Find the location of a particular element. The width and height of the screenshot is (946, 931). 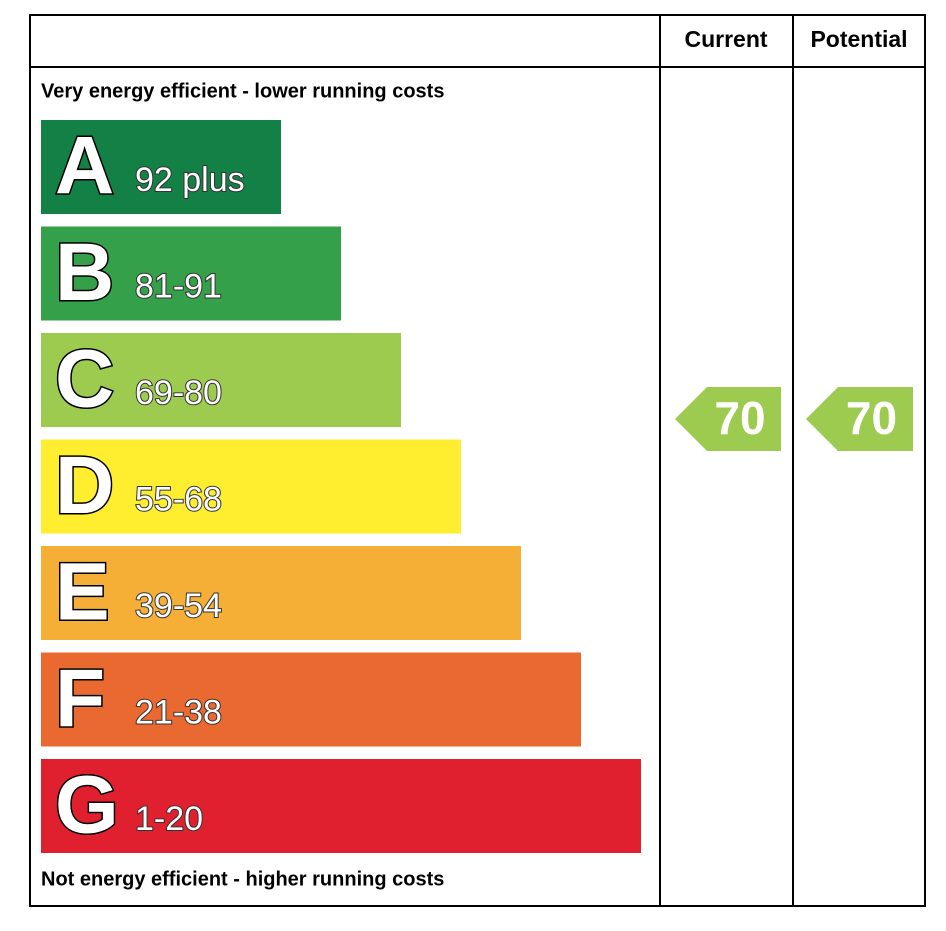

band-letter: G is located at coordinates (87, 805).